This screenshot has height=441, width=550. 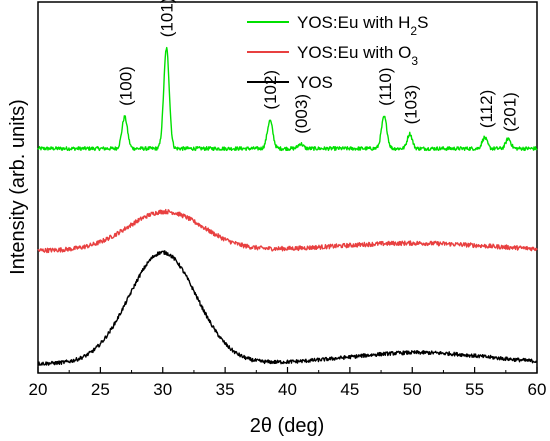 What do you see at coordinates (100, 389) in the screenshot?
I see `x-tick-label: 25` at bounding box center [100, 389].